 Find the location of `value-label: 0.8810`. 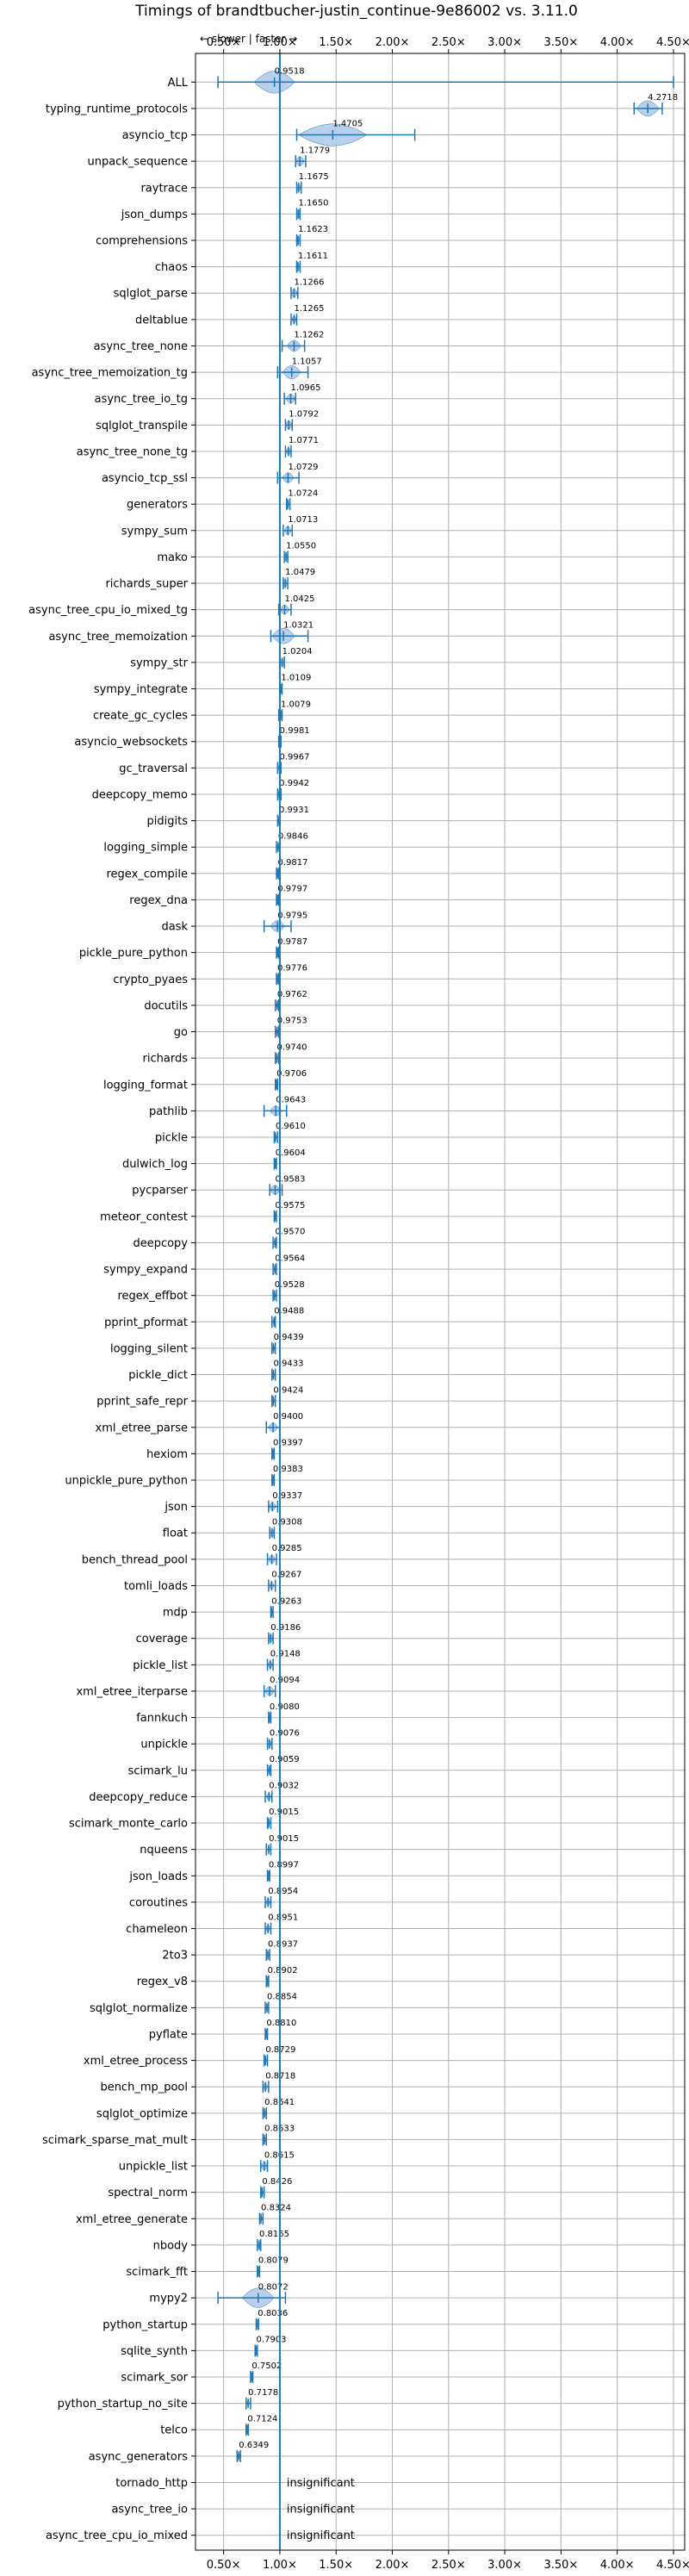

value-label: 0.8810 is located at coordinates (281, 2024).